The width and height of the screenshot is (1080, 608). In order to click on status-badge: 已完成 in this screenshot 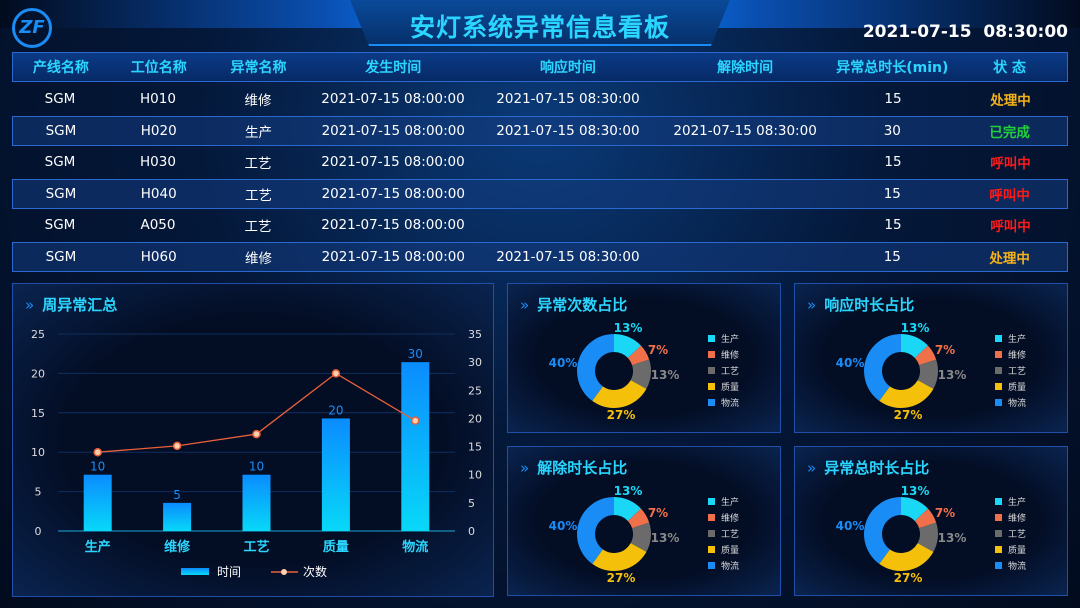, I will do `click(1009, 132)`.